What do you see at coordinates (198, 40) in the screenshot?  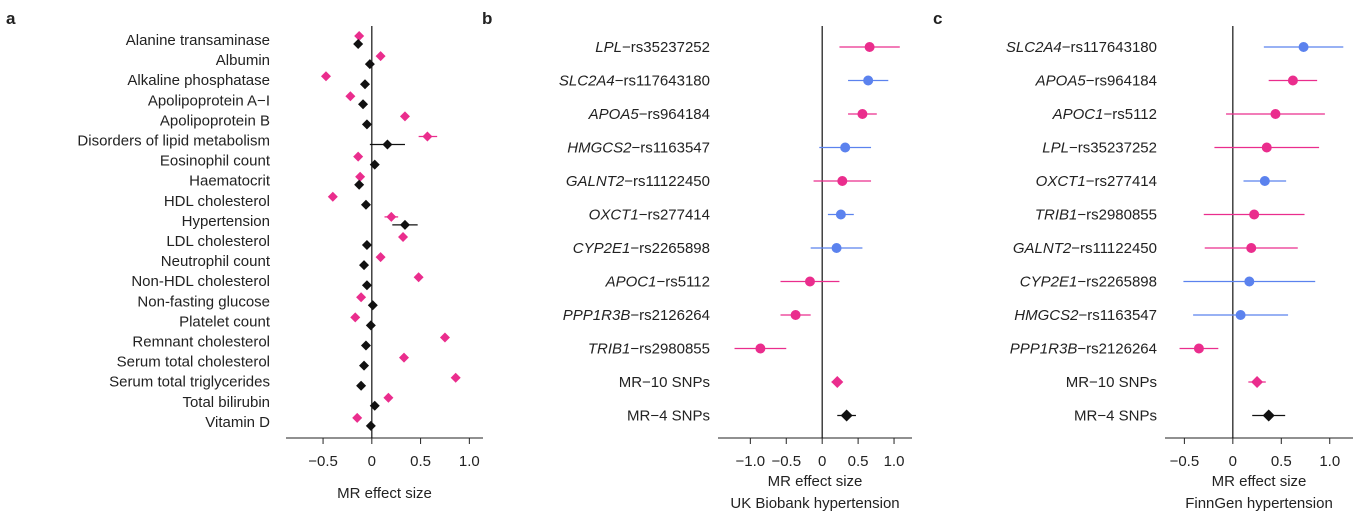 I see `category-label: Alanine transaminase` at bounding box center [198, 40].